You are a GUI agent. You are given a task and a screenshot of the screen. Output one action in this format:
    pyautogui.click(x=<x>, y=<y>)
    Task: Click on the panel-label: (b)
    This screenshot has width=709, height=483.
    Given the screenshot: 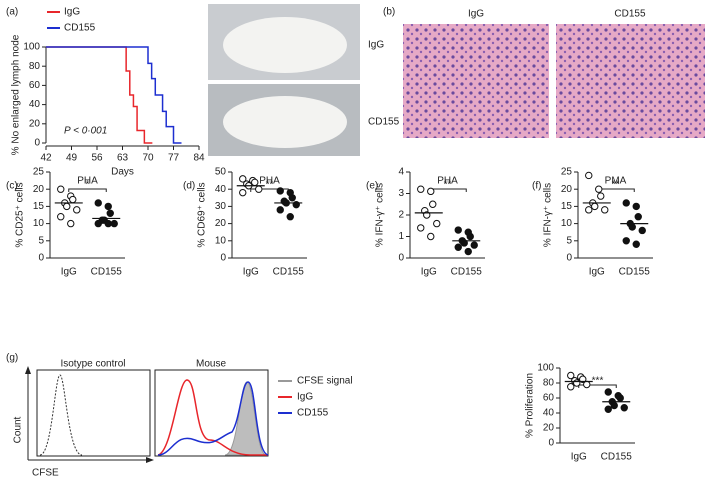 What is the action you would take?
    pyautogui.click(x=389, y=12)
    